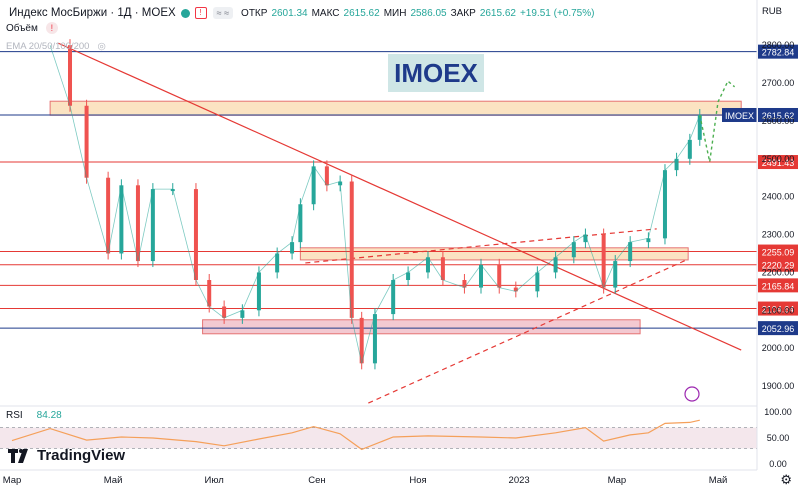 Image resolution: width=800 pixels, height=489 pixels. Describe the element at coordinates (778, 438) in the screenshot. I see `rsi-tick-label: 50.00` at that location.